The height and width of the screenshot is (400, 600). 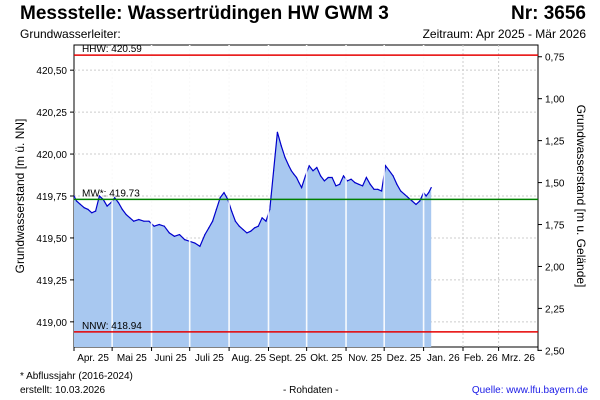 I want to click on y-tick-label-left: 419,50, so click(x=51, y=239).